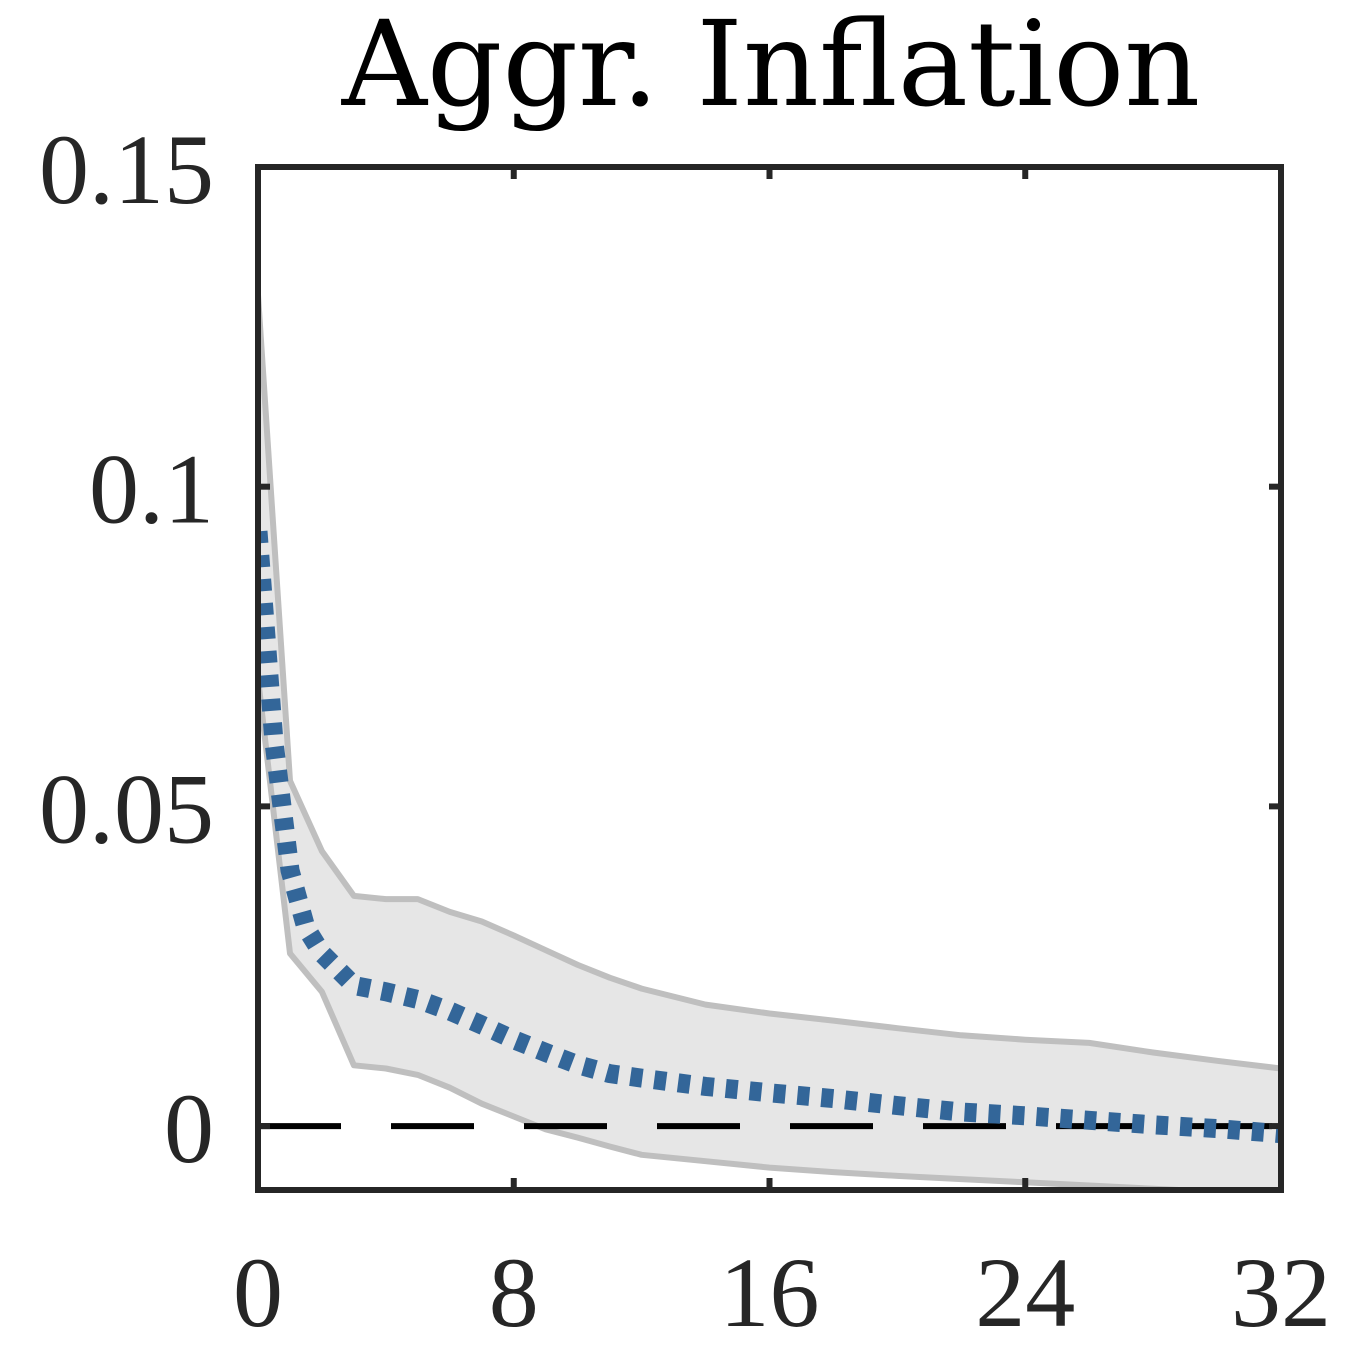 The width and height of the screenshot is (1363, 1356). Describe the element at coordinates (126, 169) in the screenshot. I see `y-tick-label: 0.15` at that location.